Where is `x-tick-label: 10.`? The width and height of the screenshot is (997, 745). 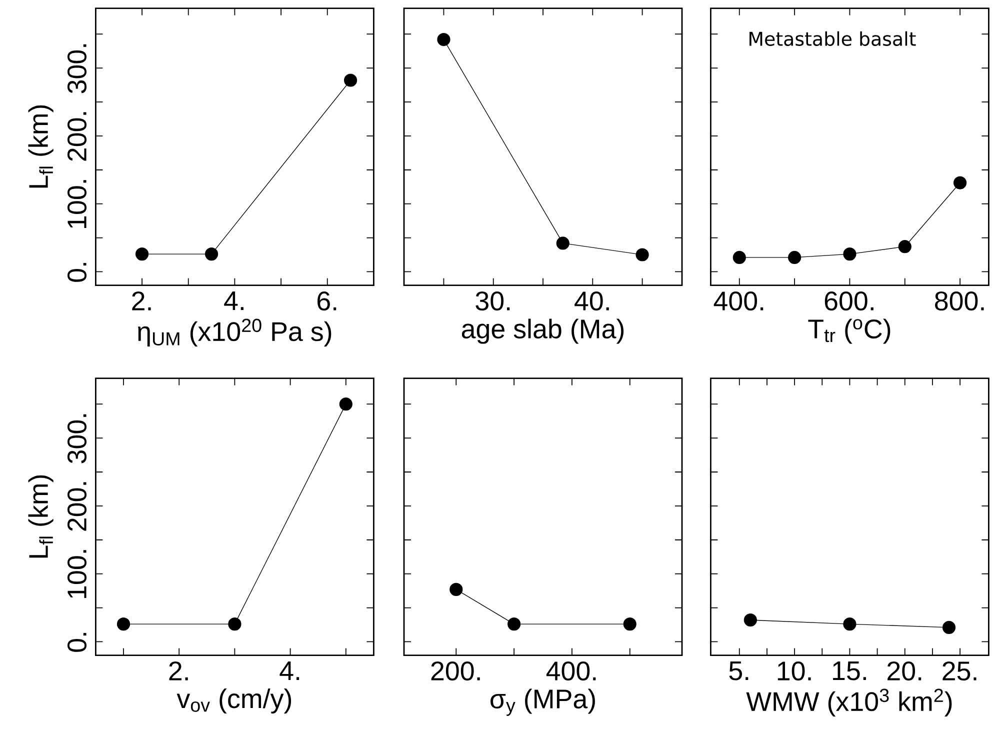
x-tick-label: 10. is located at coordinates (794, 671).